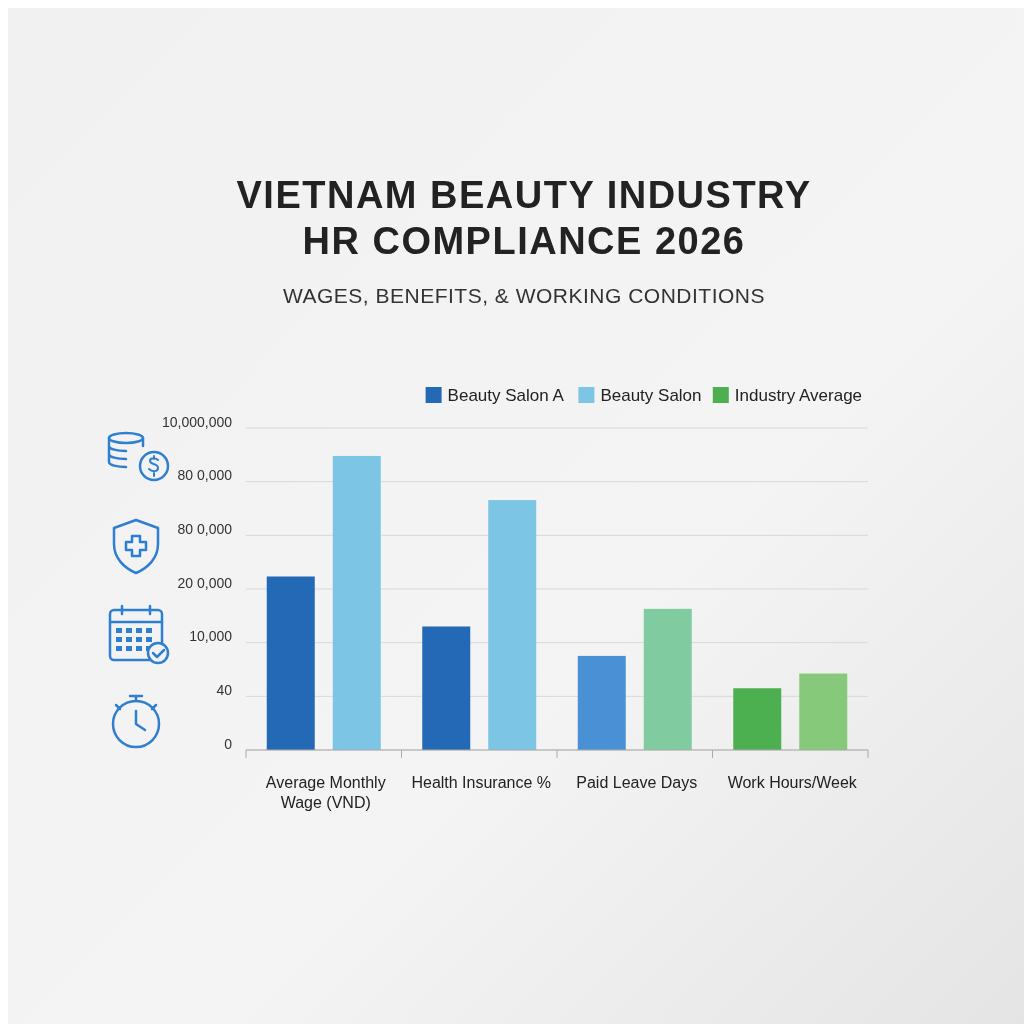  What do you see at coordinates (325, 792) in the screenshot?
I see `x-tick-label: Average Monthly Wage (VND)` at bounding box center [325, 792].